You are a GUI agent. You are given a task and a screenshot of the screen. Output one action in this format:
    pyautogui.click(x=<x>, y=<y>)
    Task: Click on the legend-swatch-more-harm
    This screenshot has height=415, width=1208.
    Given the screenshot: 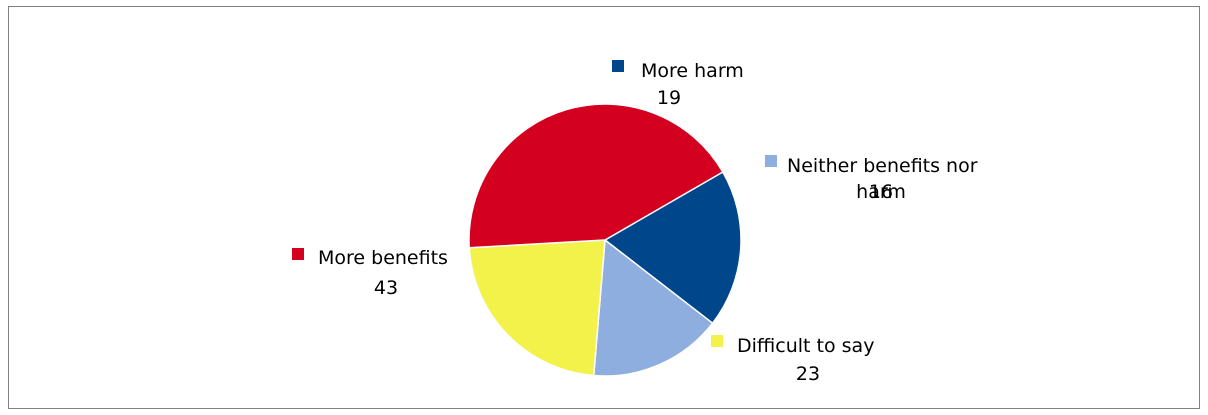 What is the action you would take?
    pyautogui.click(x=618, y=66)
    